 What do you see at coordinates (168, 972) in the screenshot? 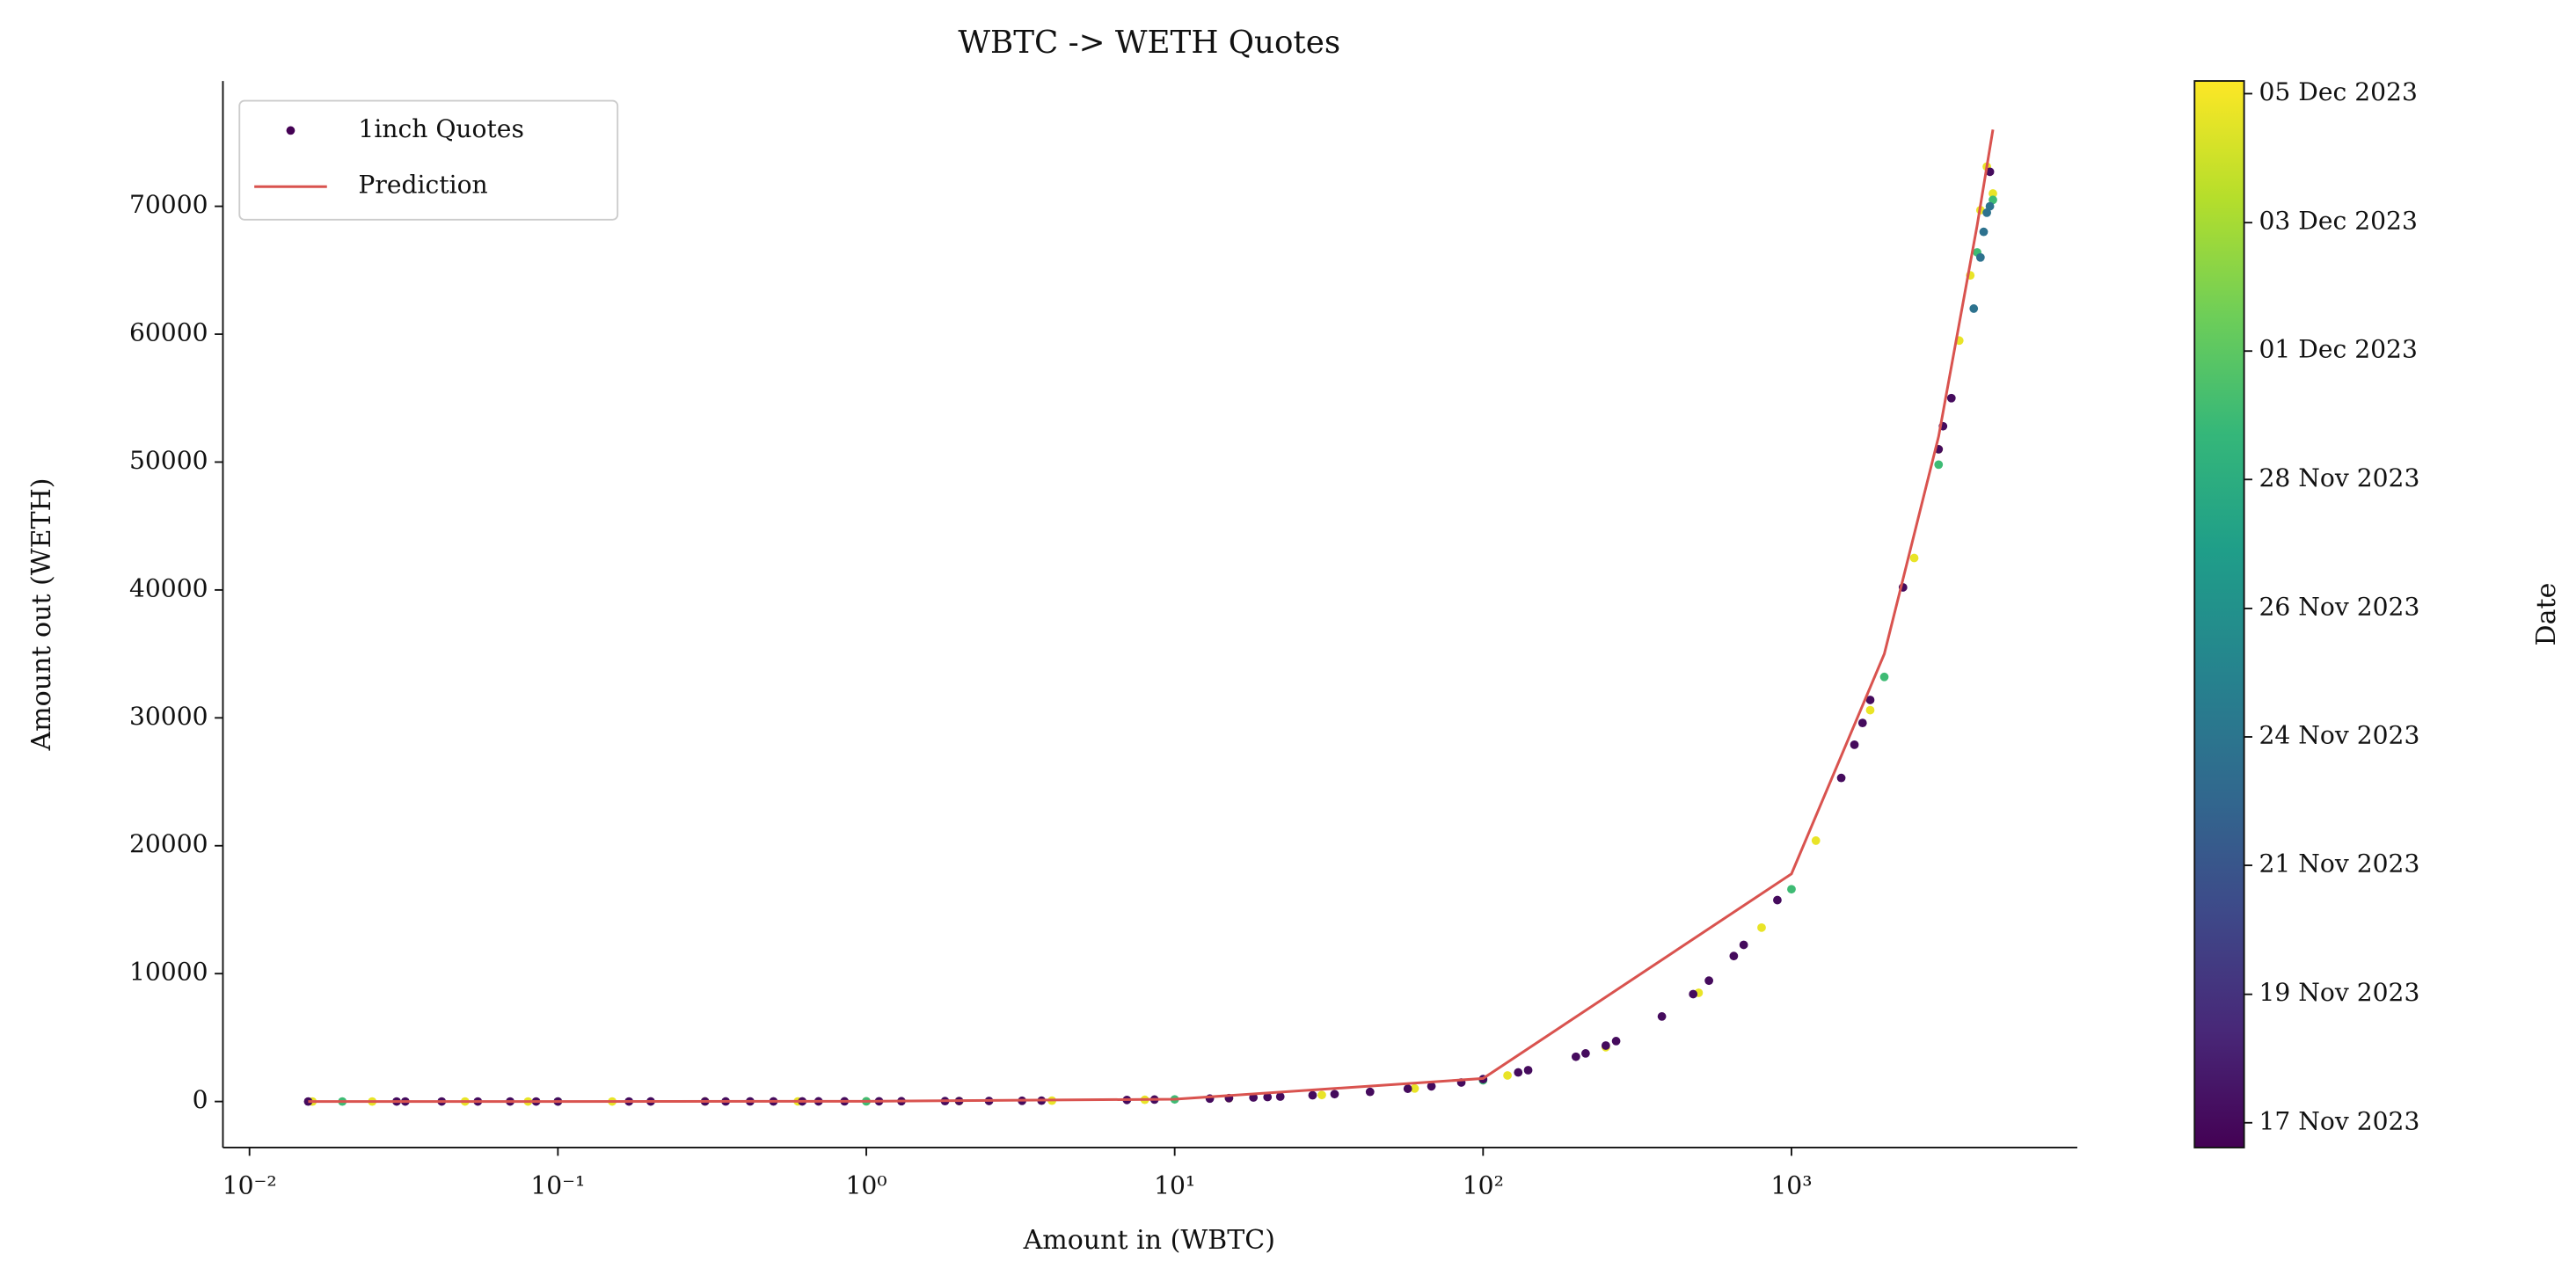
I see `y-tick-label: 10000` at bounding box center [168, 972].